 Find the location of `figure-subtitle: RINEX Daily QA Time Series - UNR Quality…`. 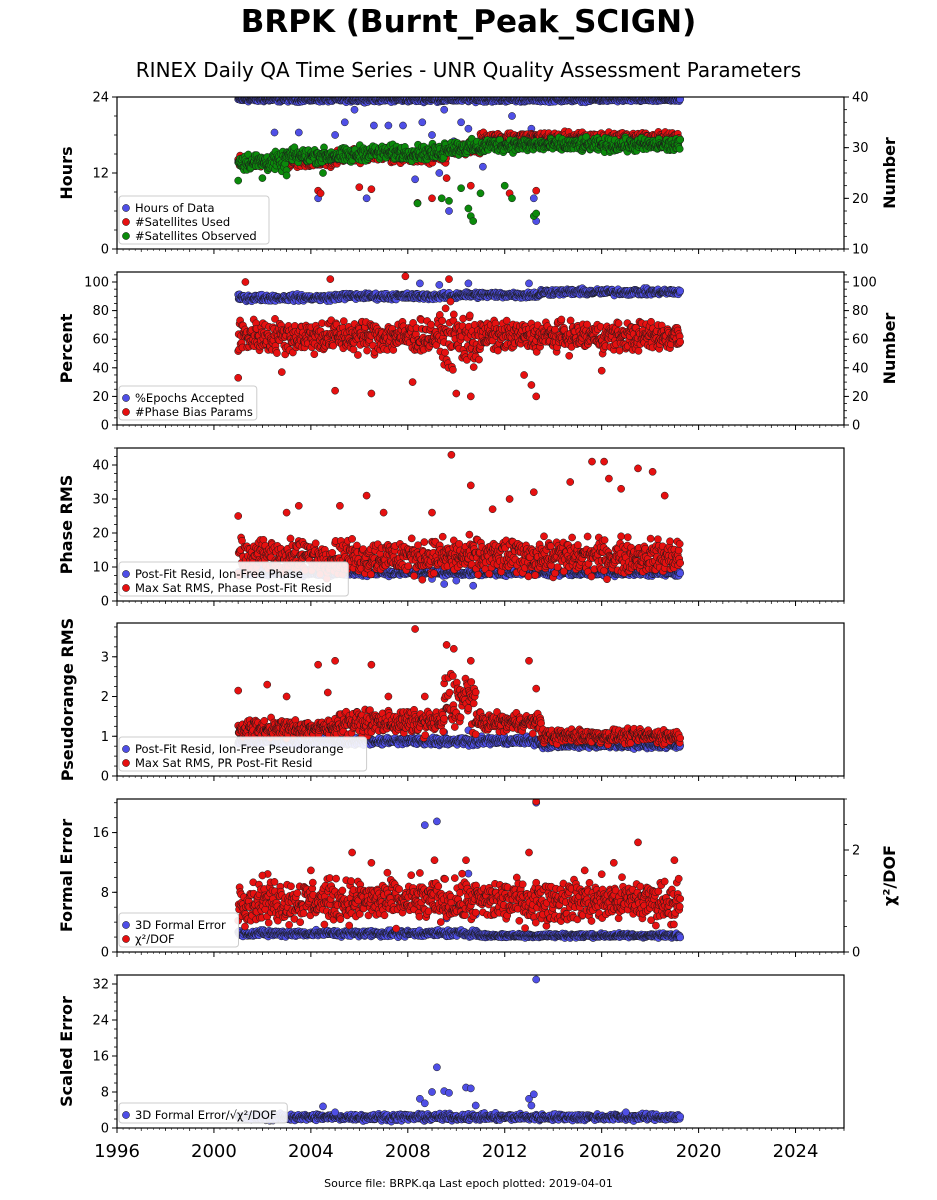

figure-subtitle: RINEX Daily QA Time Series - UNR Quality… is located at coordinates (468, 70).